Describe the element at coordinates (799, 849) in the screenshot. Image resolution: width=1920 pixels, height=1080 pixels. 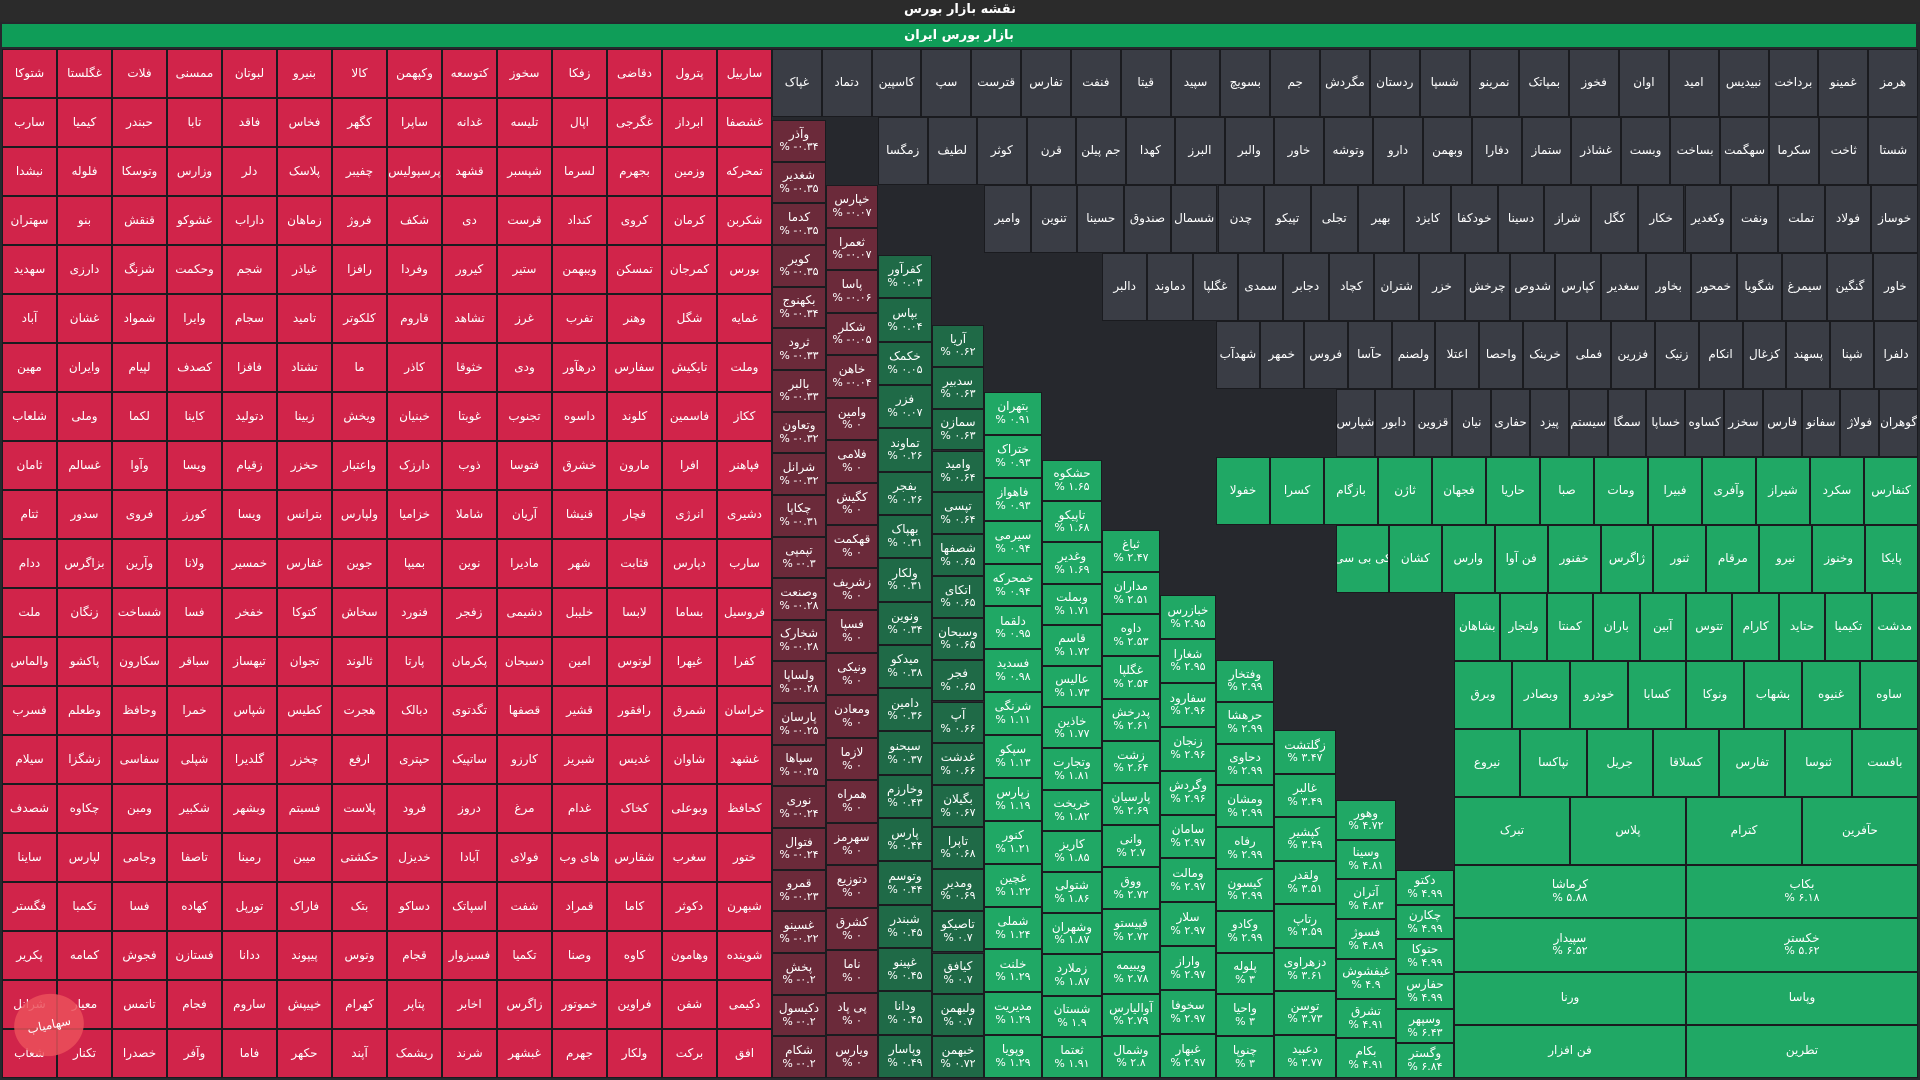
I see `stock-tile: فتوال% -۰.۲۴` at that location.